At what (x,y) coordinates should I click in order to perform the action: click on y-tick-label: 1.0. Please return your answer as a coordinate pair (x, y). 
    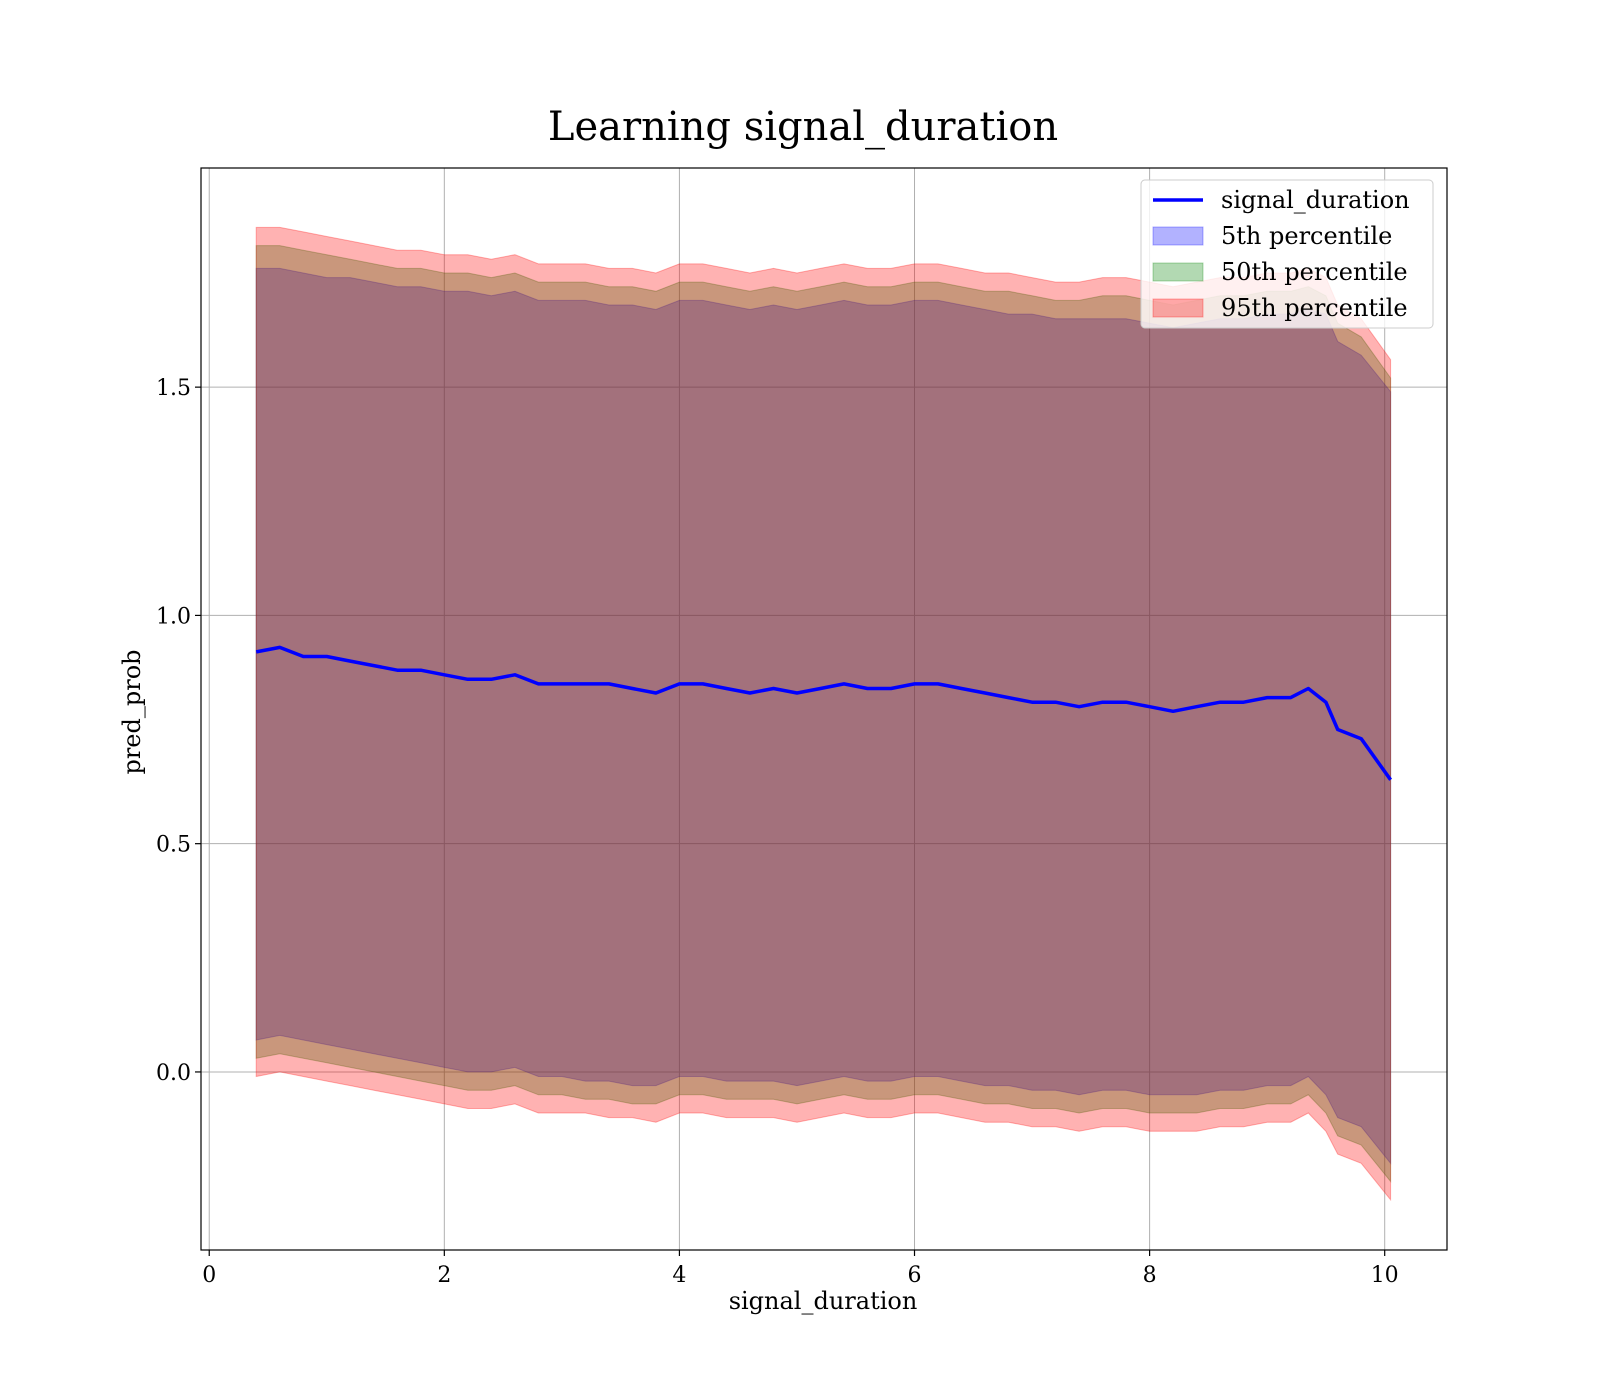
    Looking at the image, I should click on (173, 616).